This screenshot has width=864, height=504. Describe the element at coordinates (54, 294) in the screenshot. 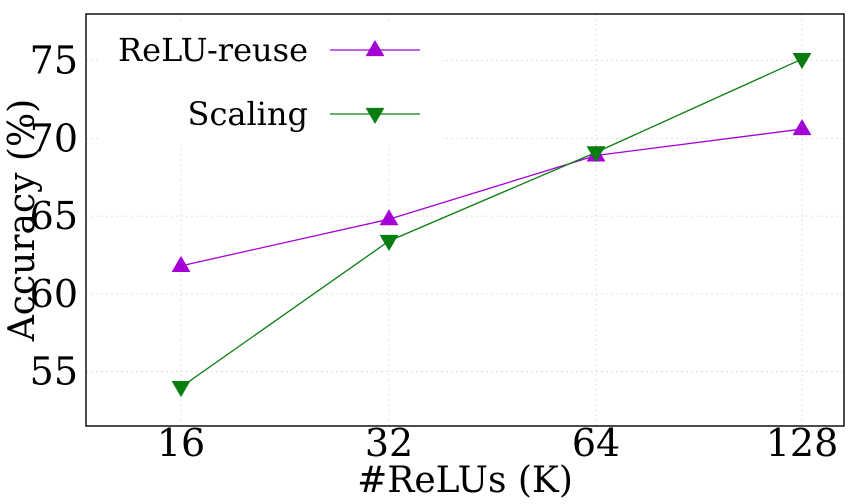

I see `y-tick-label: 60` at that location.